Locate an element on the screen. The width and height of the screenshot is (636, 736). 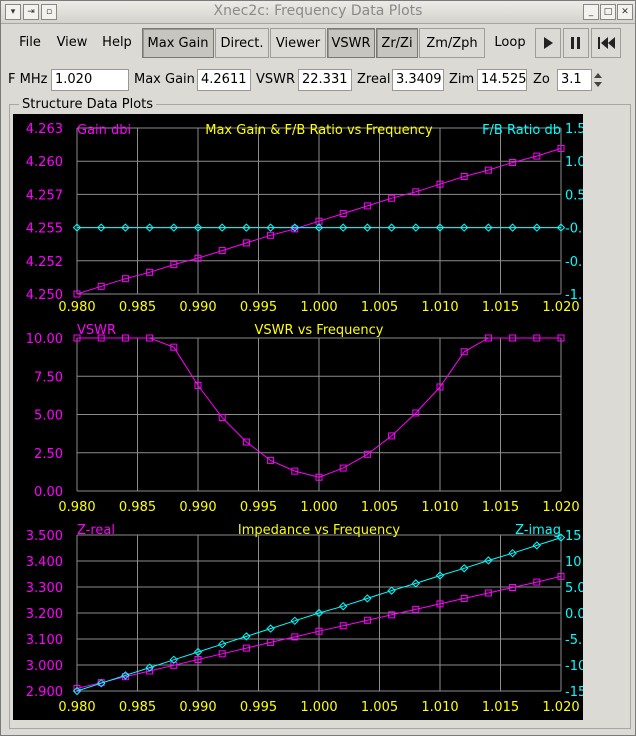
sticky-icon: ▫ is located at coordinates (49, 12).